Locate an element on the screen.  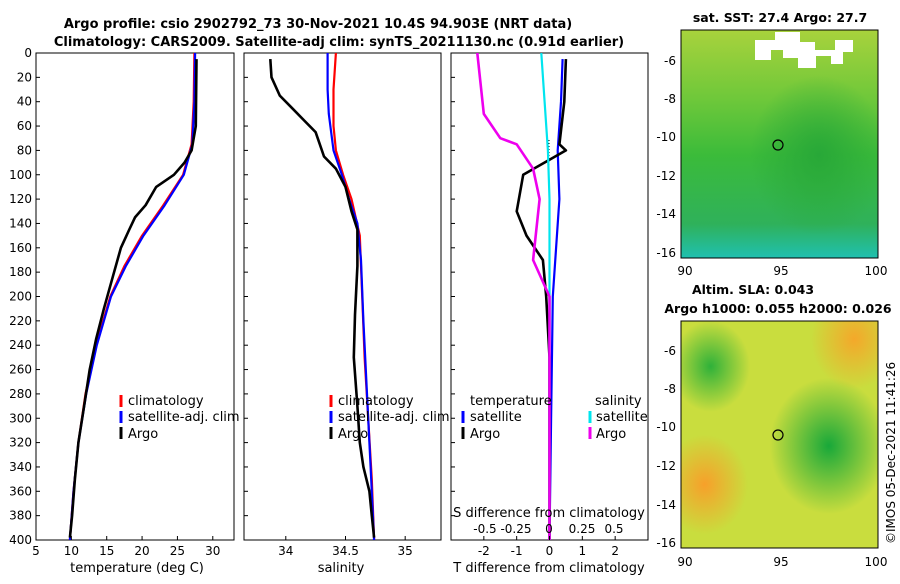
temperature-series is located at coordinates (133, 296).